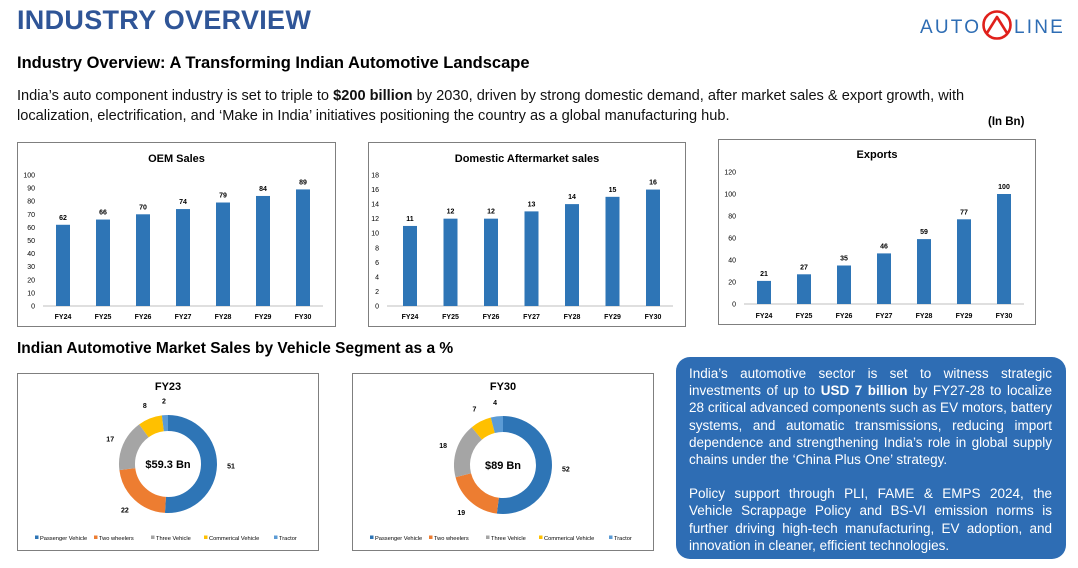 This screenshot has height=568, width=1078. I want to click on slice-data-label: 52, so click(566, 470).